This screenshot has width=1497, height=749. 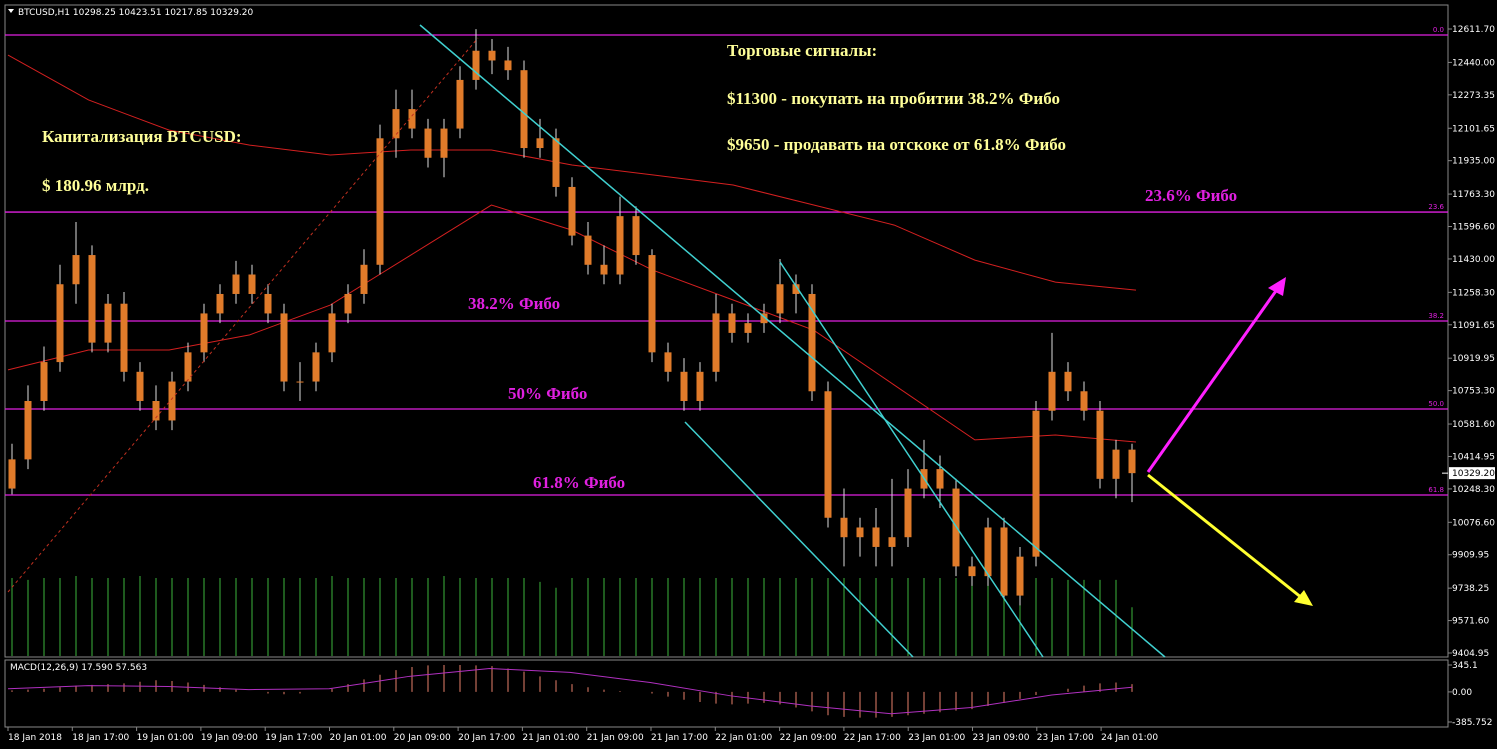 What do you see at coordinates (1001, 738) in the screenshot?
I see `x-tick-label: 23 Jan 09:00` at bounding box center [1001, 738].